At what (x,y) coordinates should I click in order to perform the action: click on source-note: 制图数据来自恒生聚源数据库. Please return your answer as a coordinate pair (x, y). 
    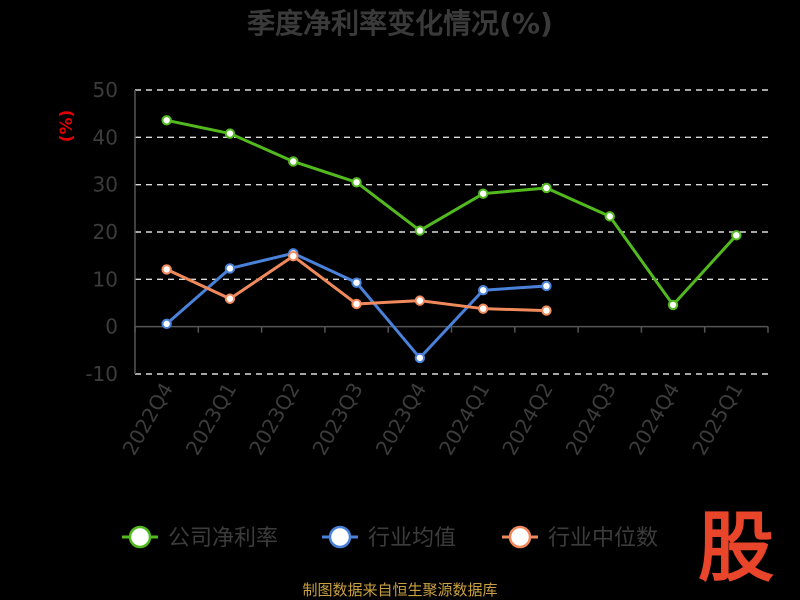
    Looking at the image, I should click on (399, 590).